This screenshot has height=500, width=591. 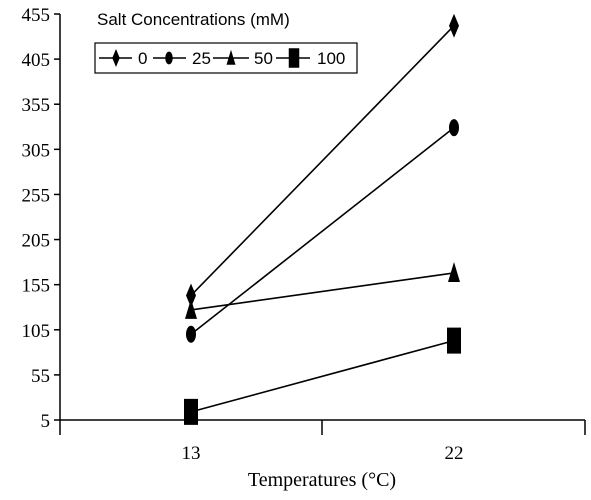 What do you see at coordinates (36, 195) in the screenshot?
I see `y-tick-label: 255` at bounding box center [36, 195].